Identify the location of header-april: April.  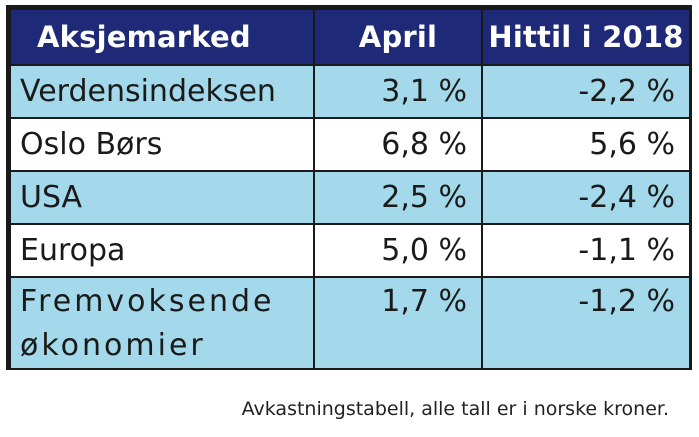
(398, 37).